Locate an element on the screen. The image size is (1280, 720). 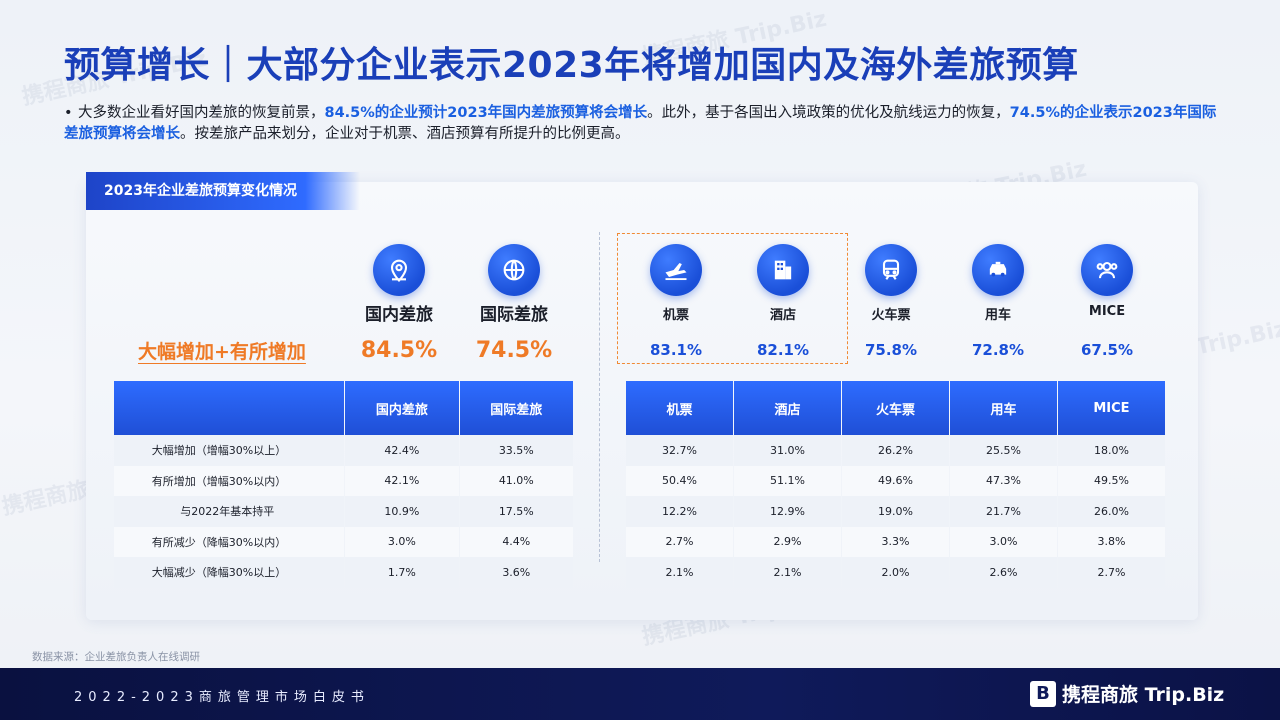
table-cell: 10.9% is located at coordinates (402, 511).